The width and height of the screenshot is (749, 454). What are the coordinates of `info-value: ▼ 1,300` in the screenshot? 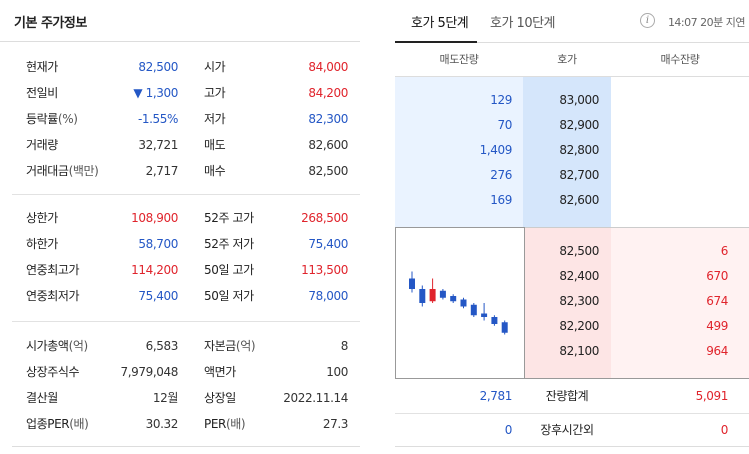 It's located at (155, 93).